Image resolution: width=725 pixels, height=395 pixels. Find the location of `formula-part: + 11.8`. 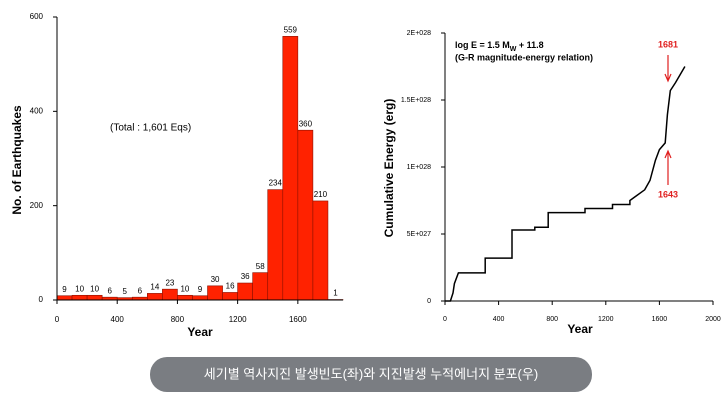

formula-part: + 11.8 is located at coordinates (529, 45).